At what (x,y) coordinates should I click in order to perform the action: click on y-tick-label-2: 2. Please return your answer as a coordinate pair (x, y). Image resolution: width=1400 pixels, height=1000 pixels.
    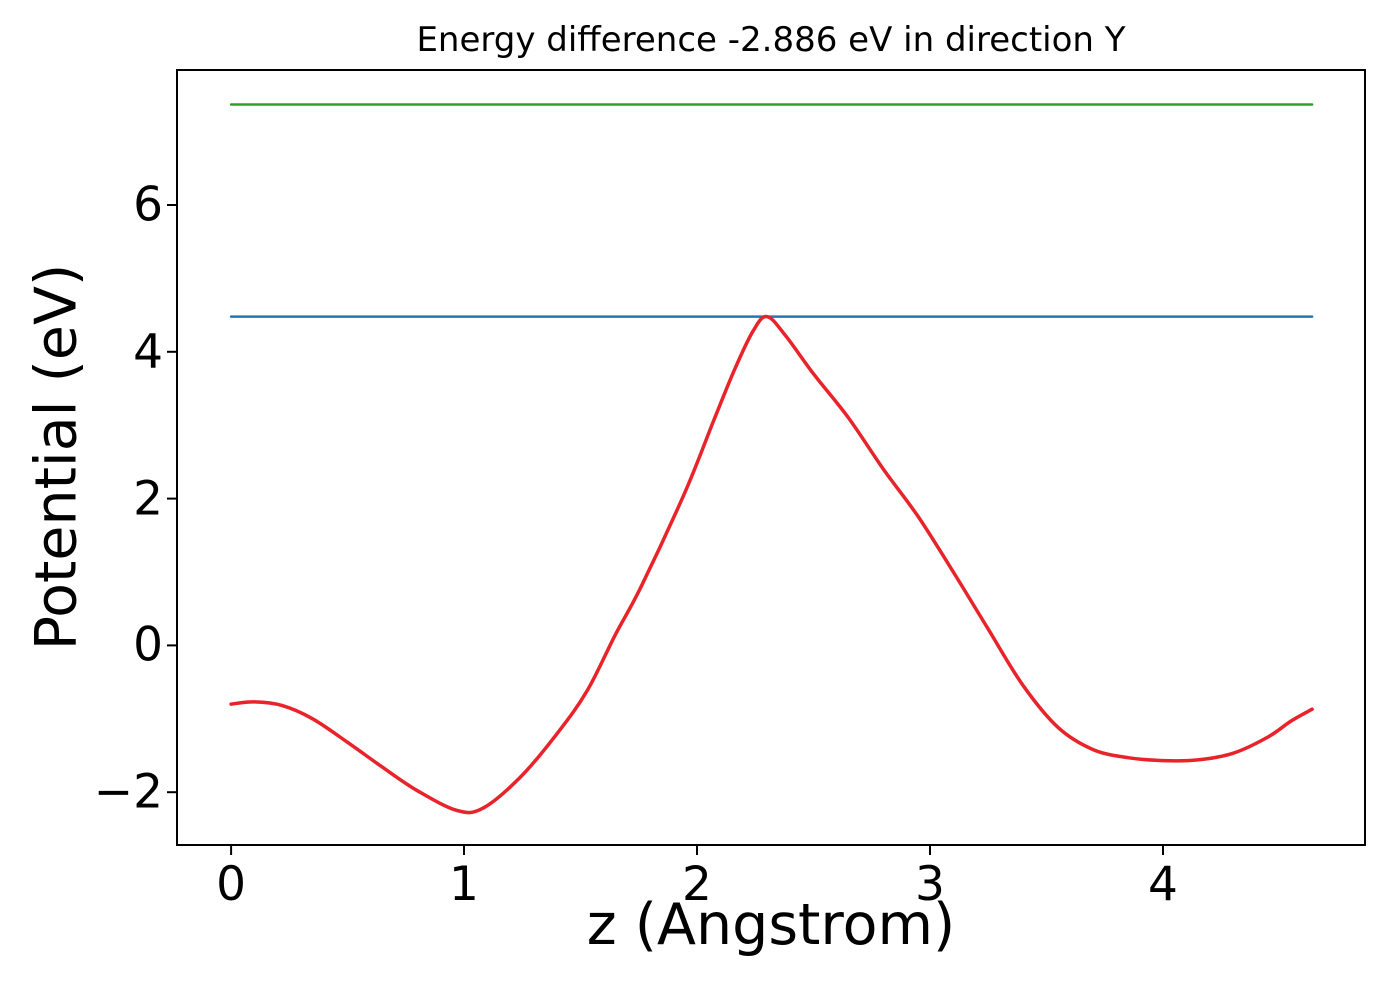
    Looking at the image, I should click on (148, 499).